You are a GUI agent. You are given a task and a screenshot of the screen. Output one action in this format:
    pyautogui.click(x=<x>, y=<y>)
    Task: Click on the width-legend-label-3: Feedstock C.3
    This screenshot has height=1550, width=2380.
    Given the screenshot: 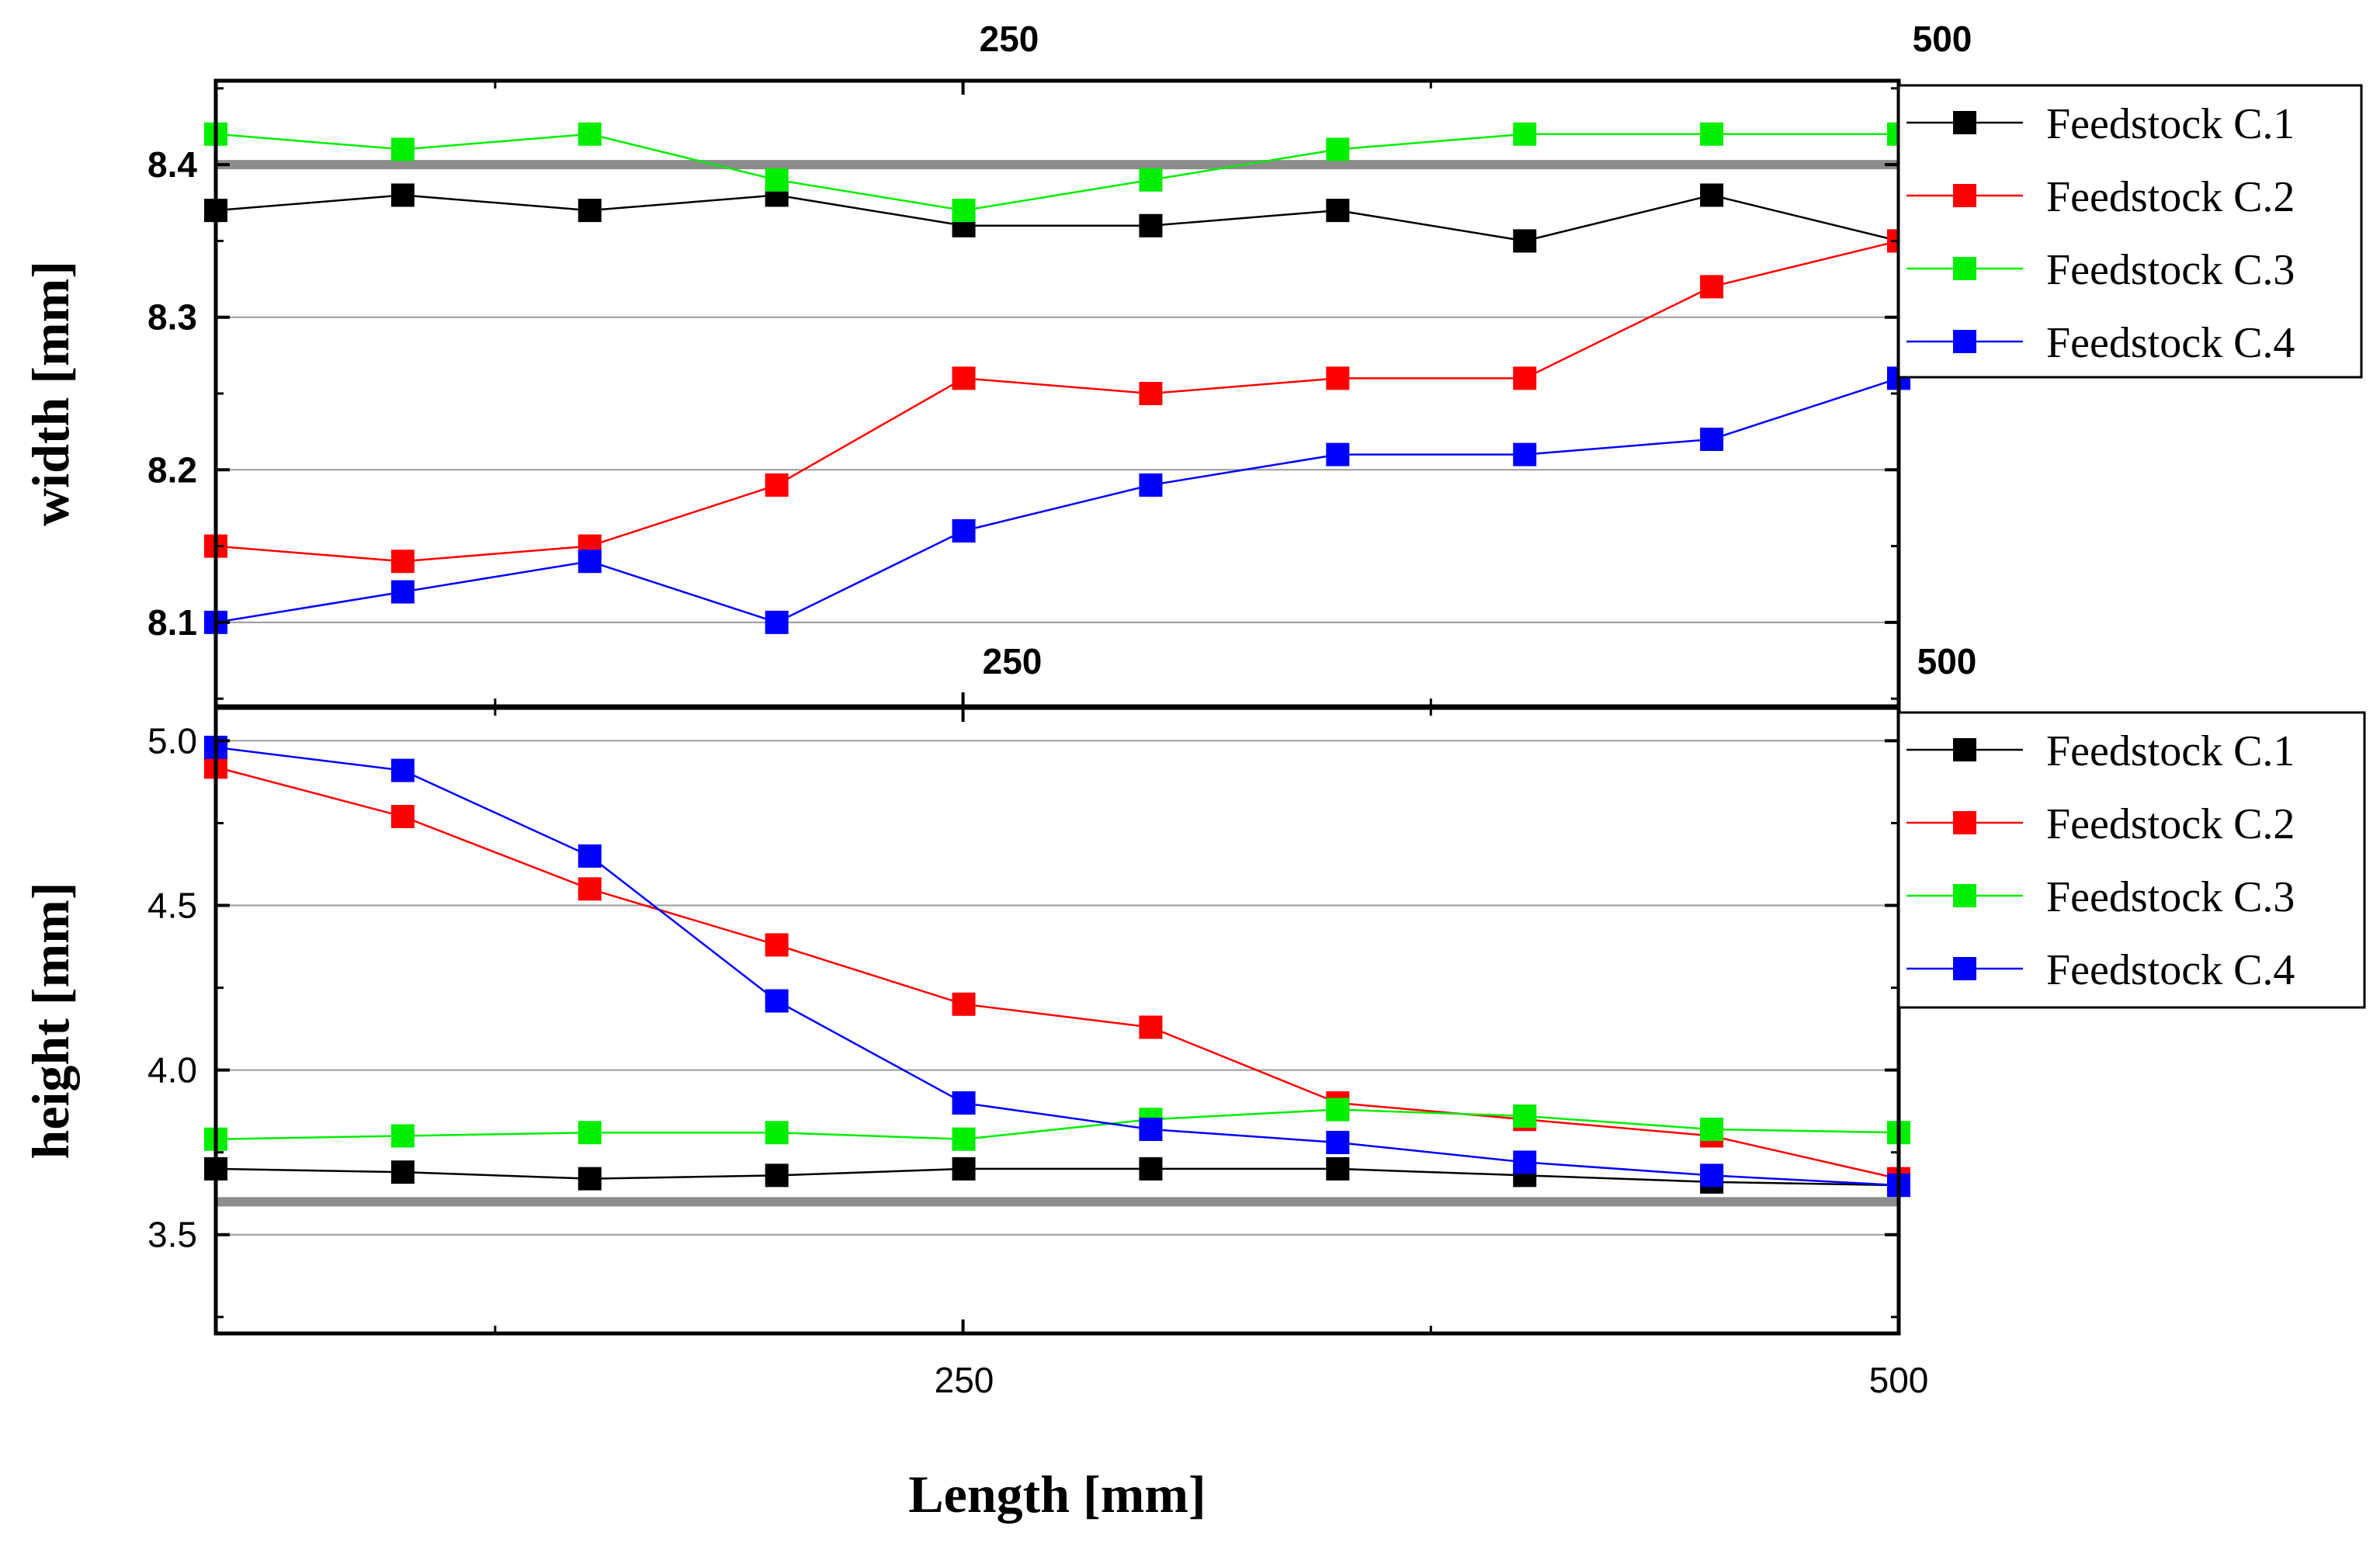 What is the action you would take?
    pyautogui.click(x=2170, y=270)
    